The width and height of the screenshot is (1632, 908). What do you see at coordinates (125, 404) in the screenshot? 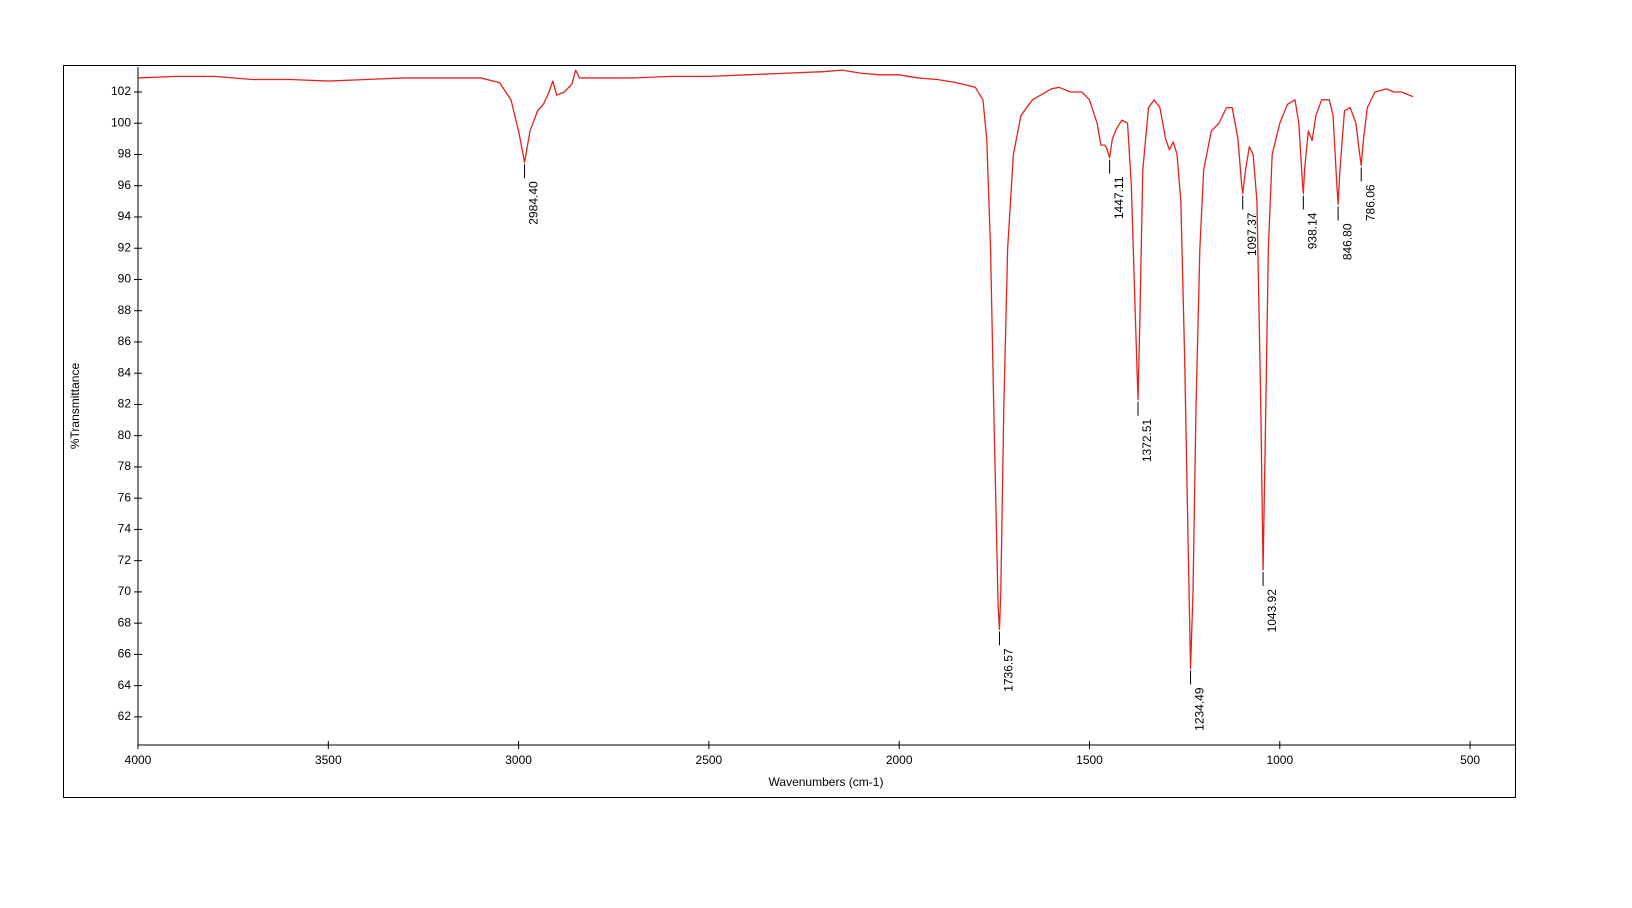
I see `y-tick-label: 82` at bounding box center [125, 404].